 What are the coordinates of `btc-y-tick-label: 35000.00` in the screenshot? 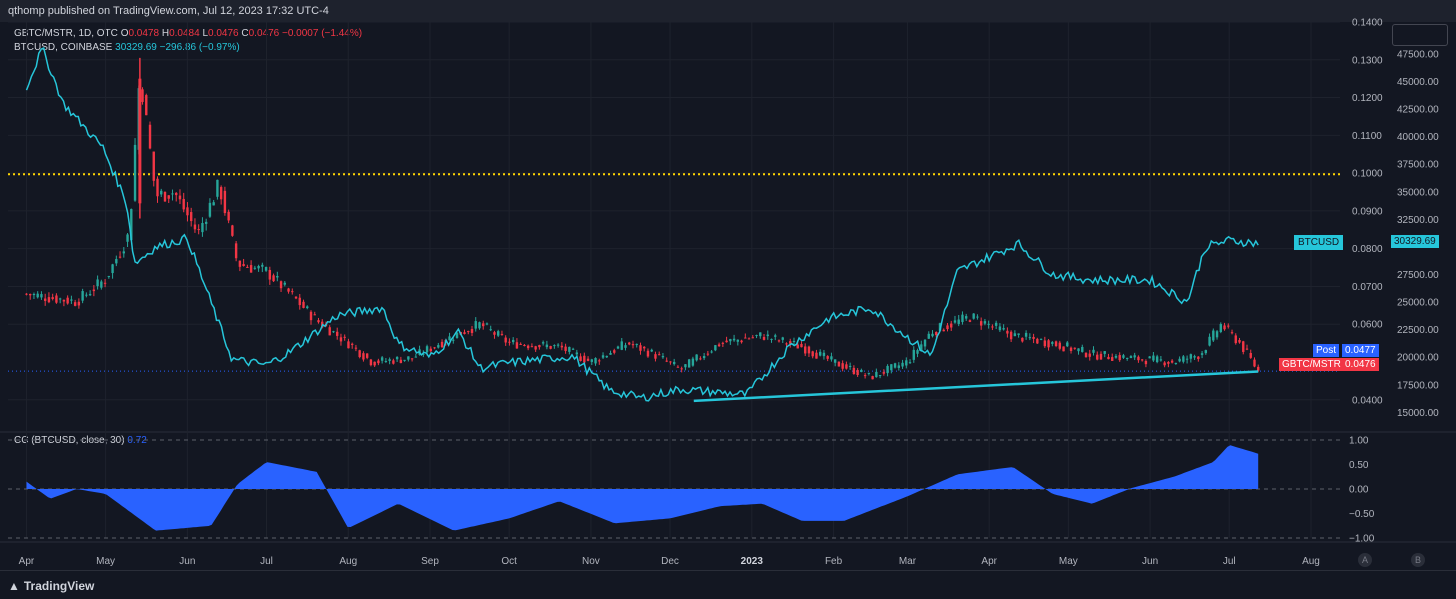 It's located at (1418, 192).